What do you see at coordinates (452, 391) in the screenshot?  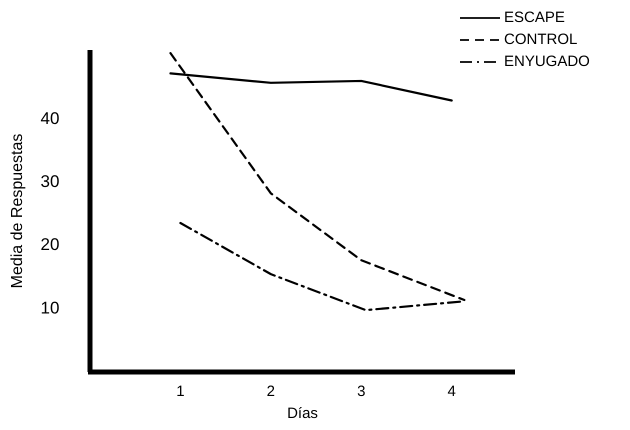 I see `x-tick-label: 4` at bounding box center [452, 391].